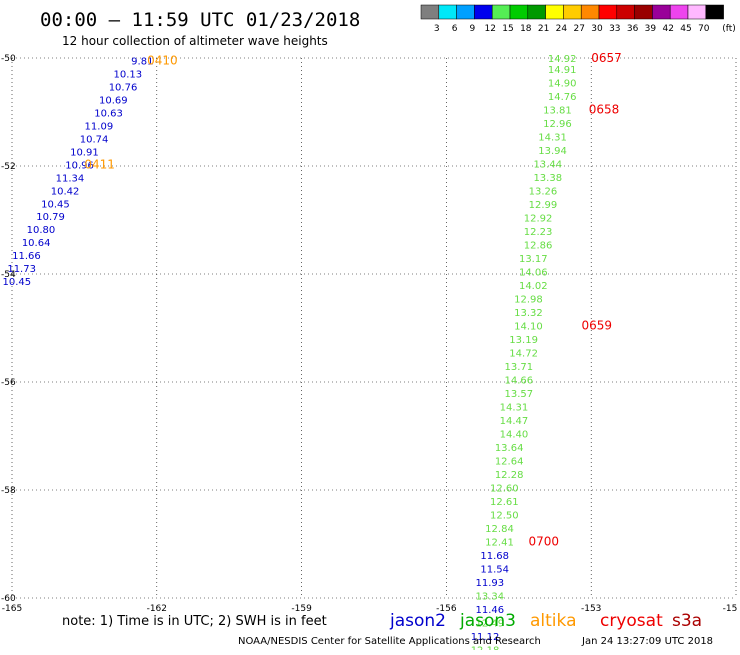 This screenshot has height=655, width=740. Describe the element at coordinates (533, 272) in the screenshot. I see `data-point-s3a: 14.06` at that location.